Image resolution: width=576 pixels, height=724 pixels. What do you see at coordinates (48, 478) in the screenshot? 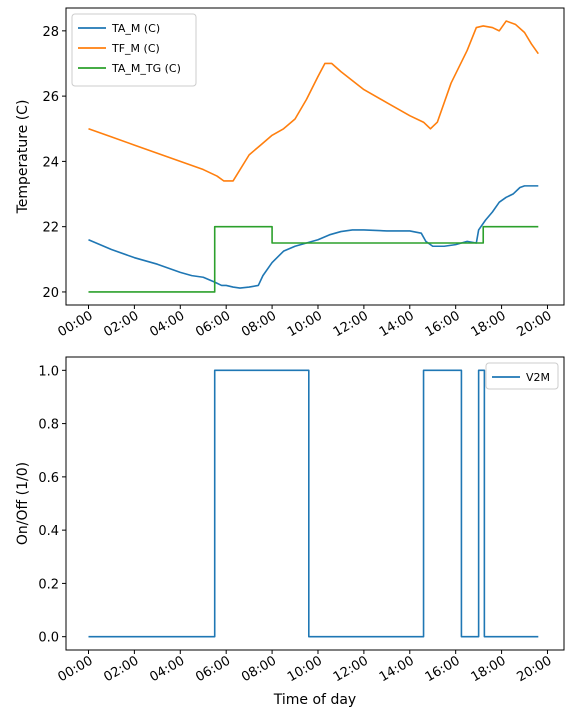
I see `y-tick-label: 0.6` at bounding box center [48, 478].